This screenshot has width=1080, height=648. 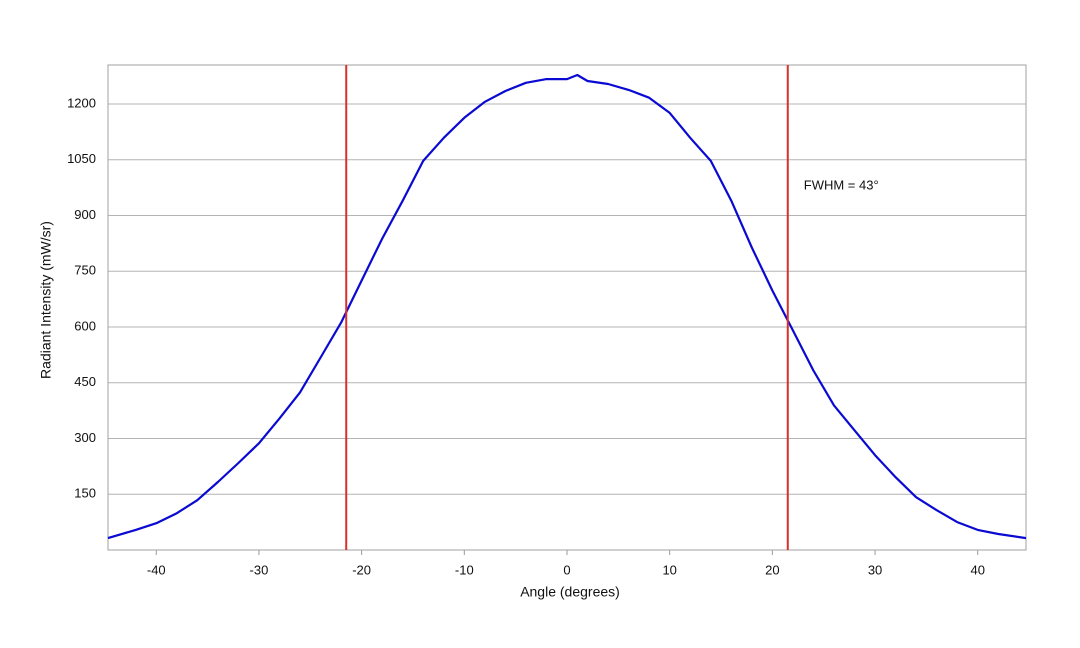 I want to click on x-tick-label: -10, so click(x=464, y=569).